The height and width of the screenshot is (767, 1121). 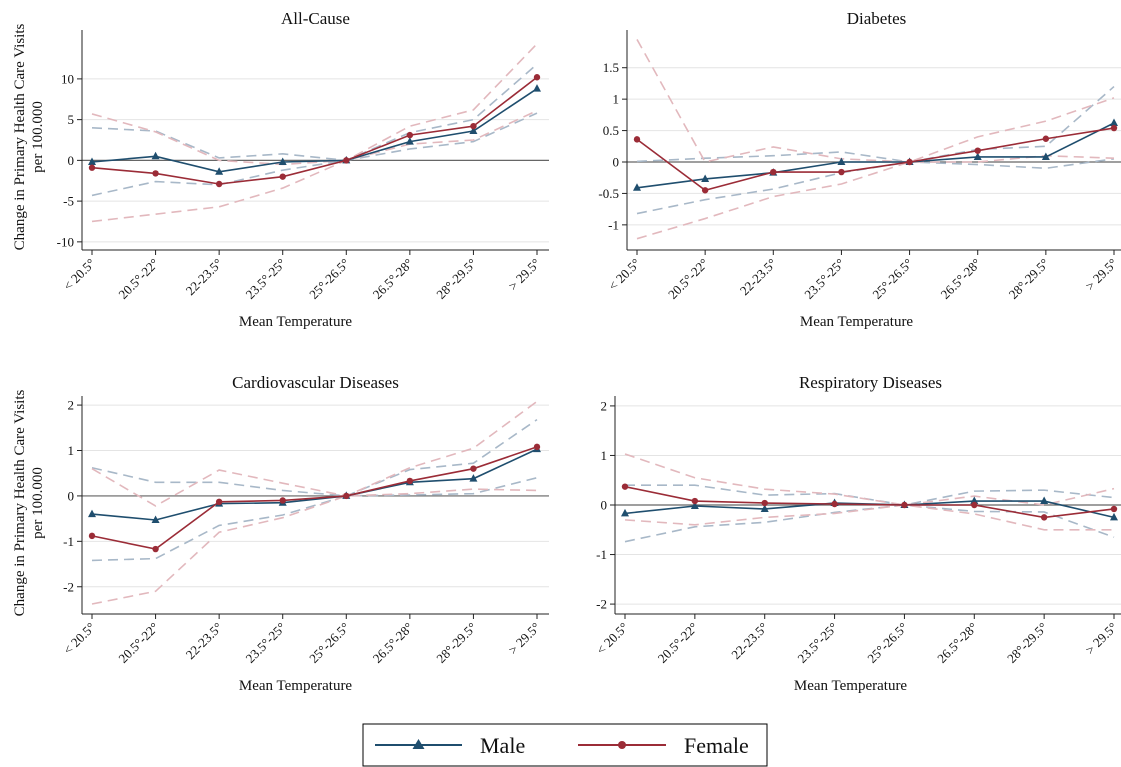 I want to click on y-tick-label: -10, so click(x=65, y=241).